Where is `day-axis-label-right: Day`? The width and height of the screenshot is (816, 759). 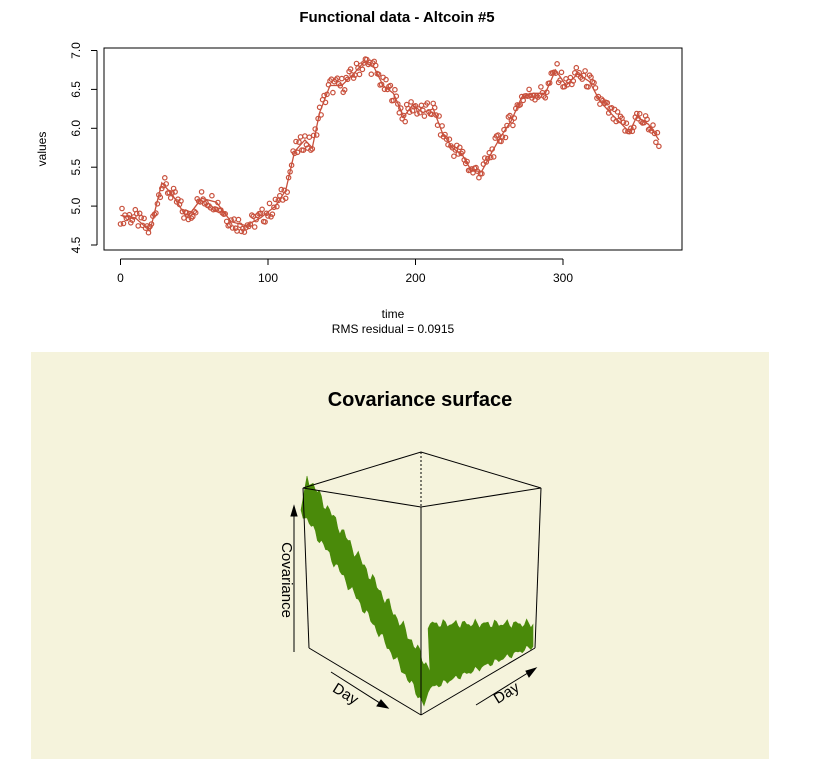
day-axis-label-right: Day is located at coordinates (507, 693).